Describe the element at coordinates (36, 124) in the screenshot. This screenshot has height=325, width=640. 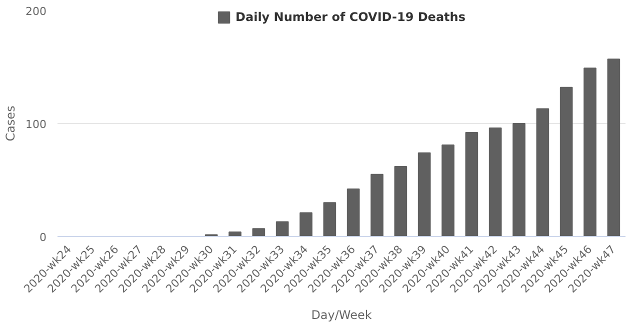
I see `y-tick-label: 100` at that location.